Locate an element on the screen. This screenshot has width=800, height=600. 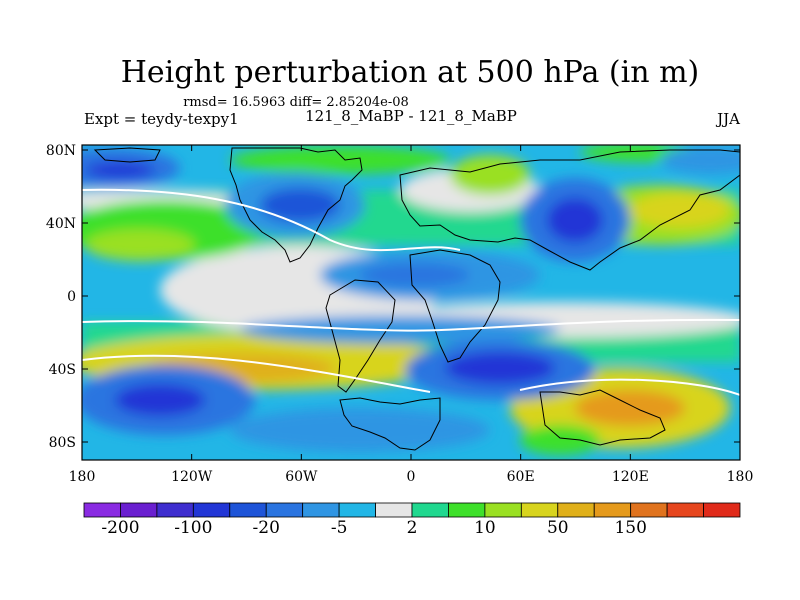
season-label: JJA is located at coordinates (727, 119).